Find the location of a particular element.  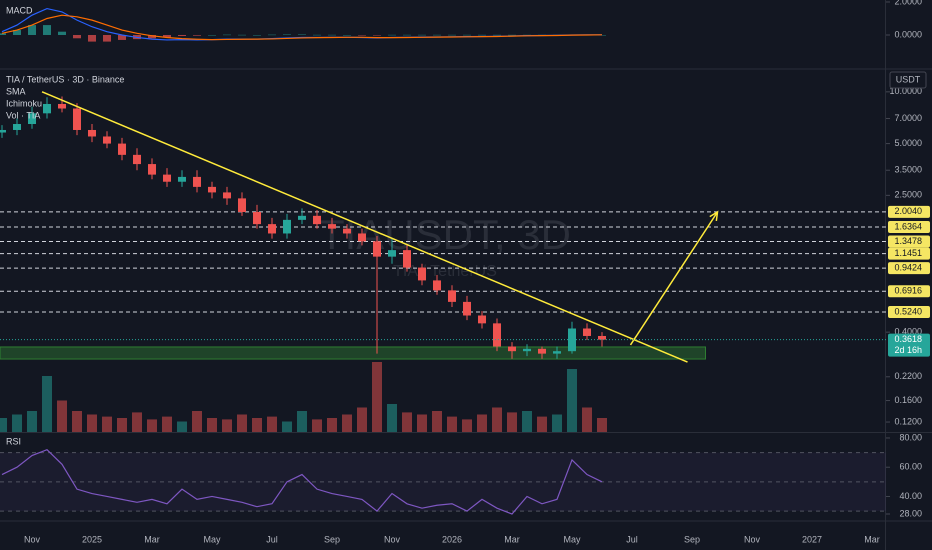

watermark: TIAUSDT, 3D is located at coordinates (445, 234).